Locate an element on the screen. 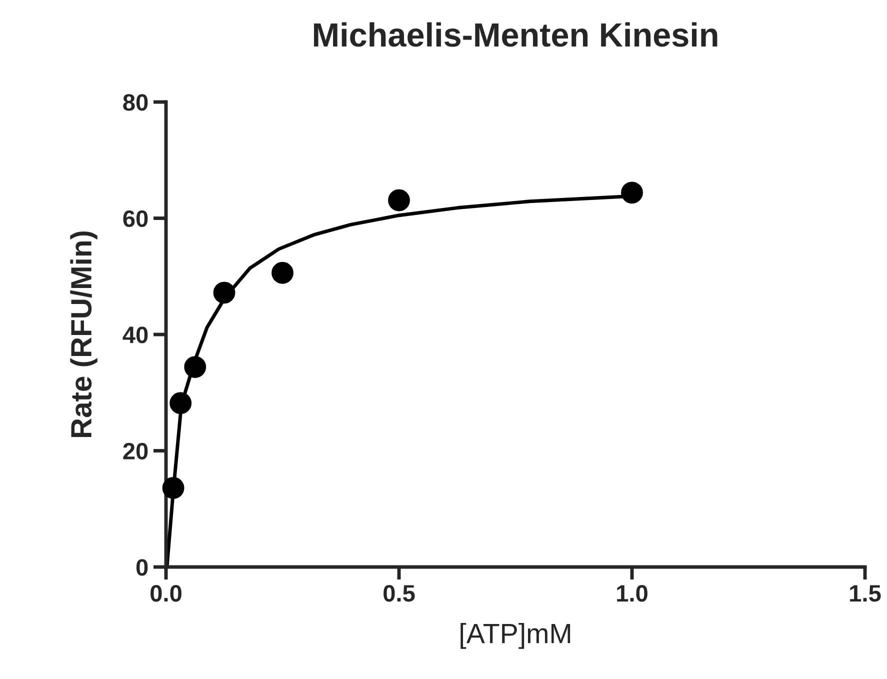  chart-title: Michaelis-Menten Kinesin is located at coordinates (516, 34).